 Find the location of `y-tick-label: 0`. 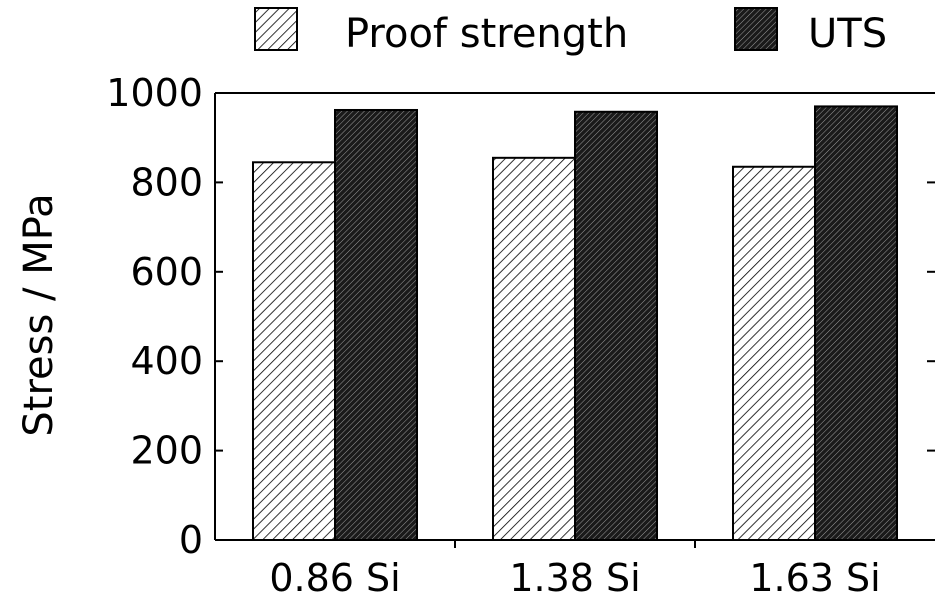

y-tick-label: 0 is located at coordinates (191, 540).